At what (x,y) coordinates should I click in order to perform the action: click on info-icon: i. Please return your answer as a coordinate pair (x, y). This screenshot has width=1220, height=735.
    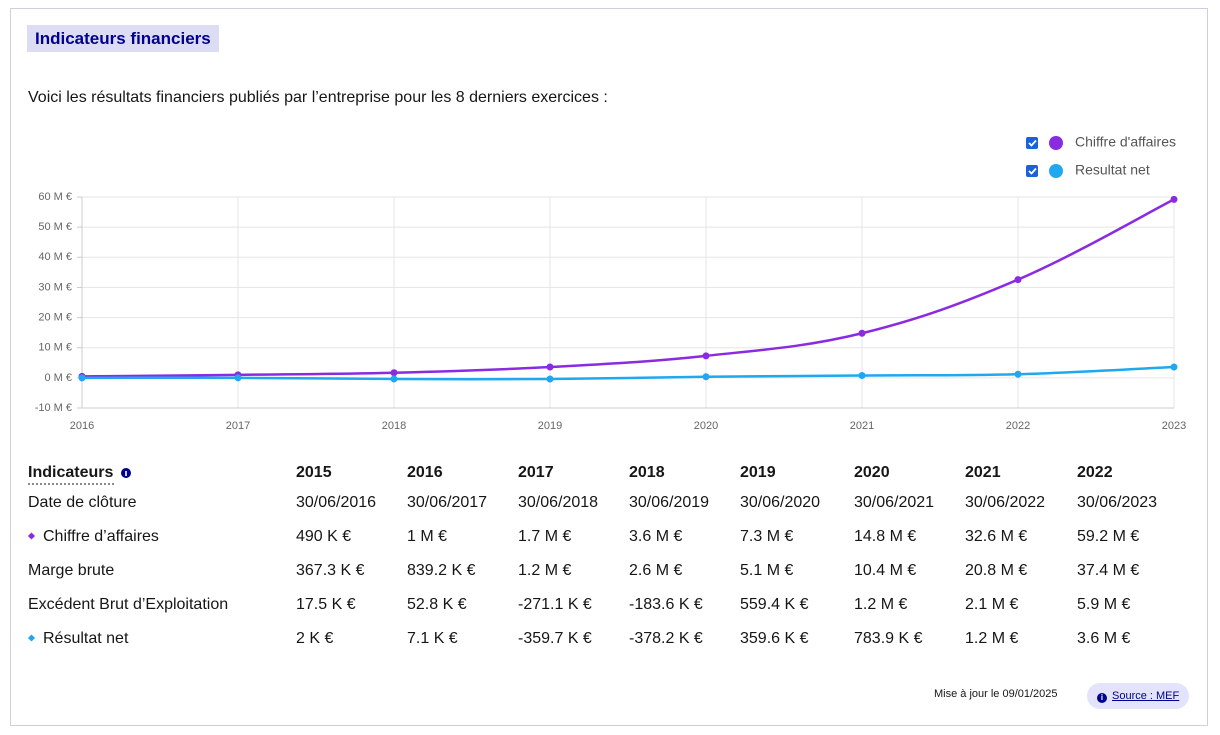
    Looking at the image, I should click on (1102, 698).